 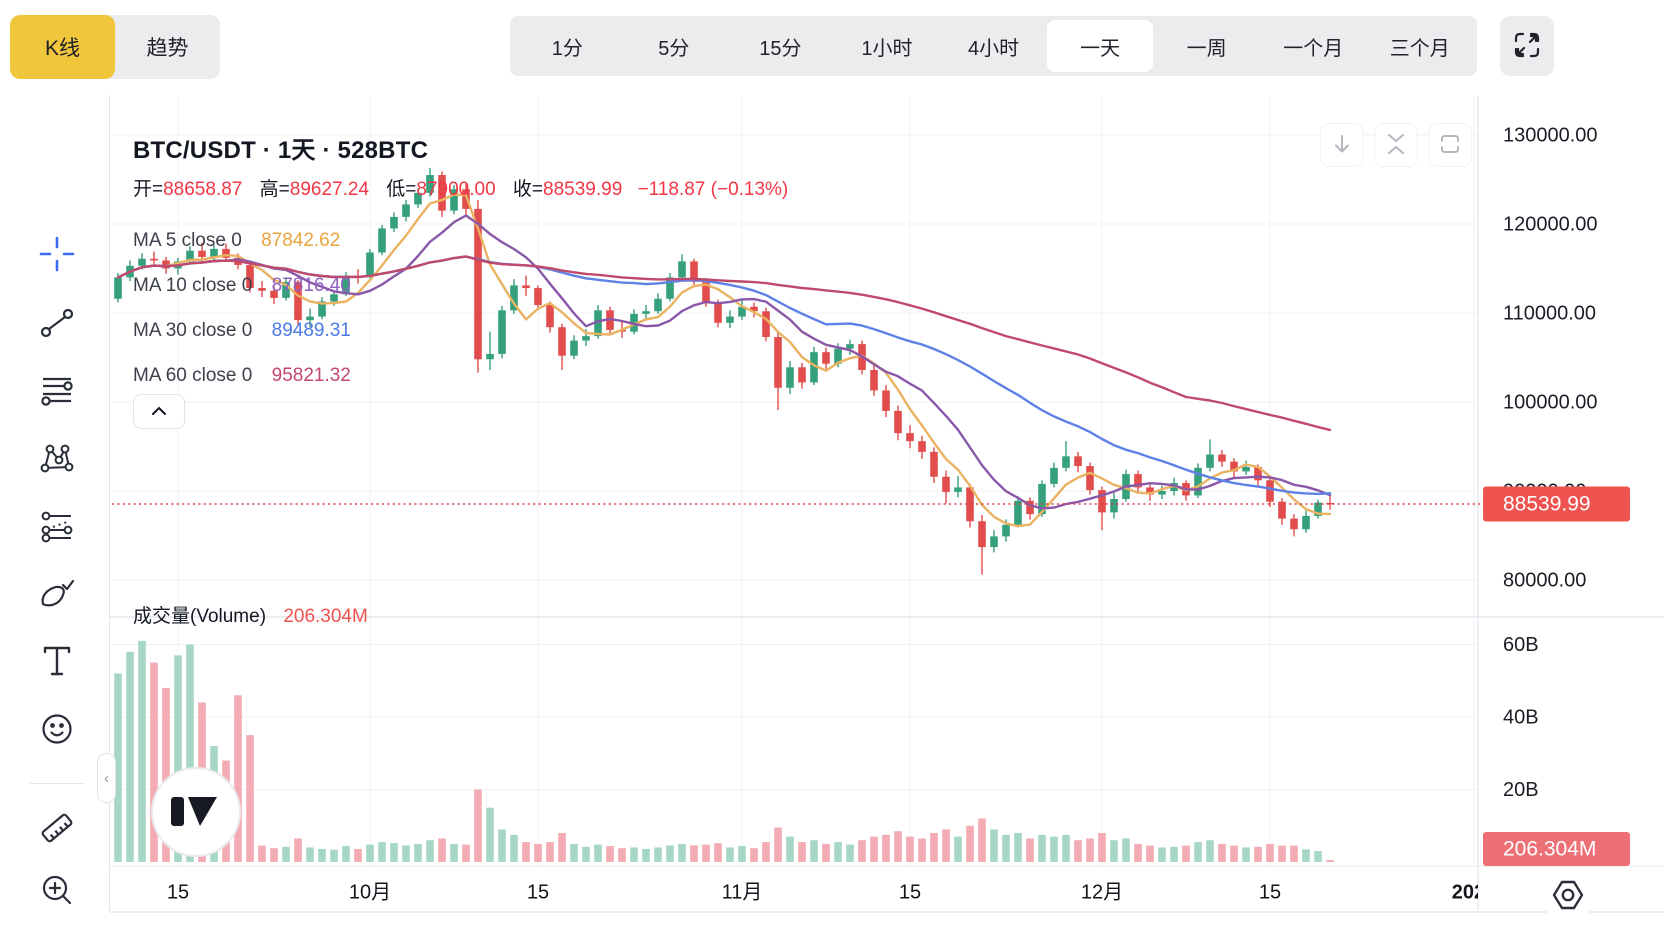 I want to click on expand-icon, so click(x=1527, y=46).